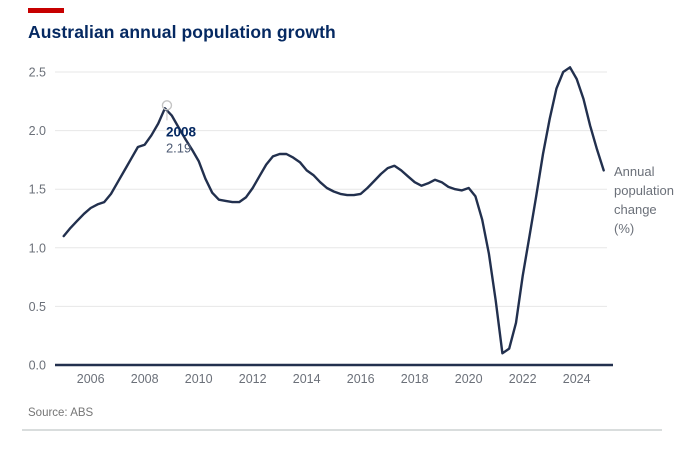 The image size is (685, 462). Describe the element at coordinates (644, 190) in the screenshot. I see `series-label-line-1: population` at that location.